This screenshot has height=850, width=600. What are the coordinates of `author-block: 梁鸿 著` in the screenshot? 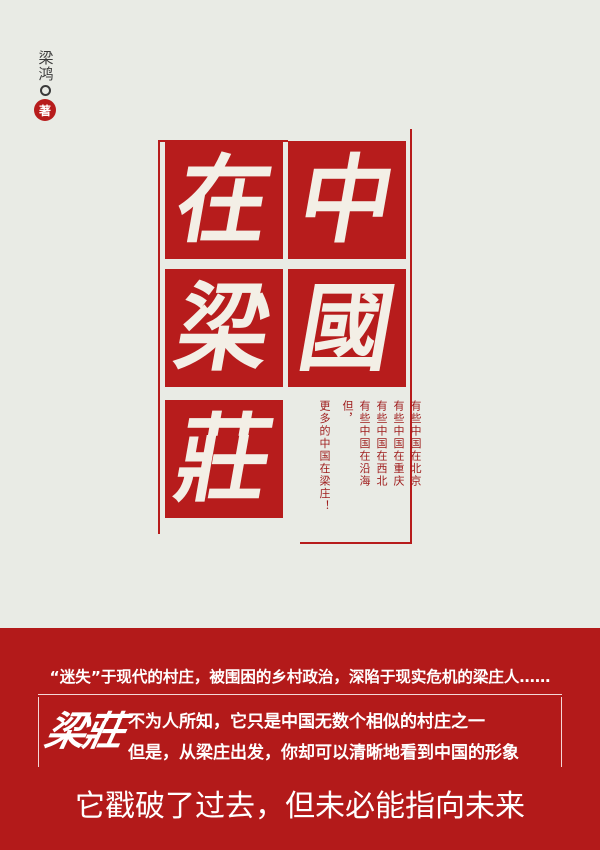 It's located at (45, 85).